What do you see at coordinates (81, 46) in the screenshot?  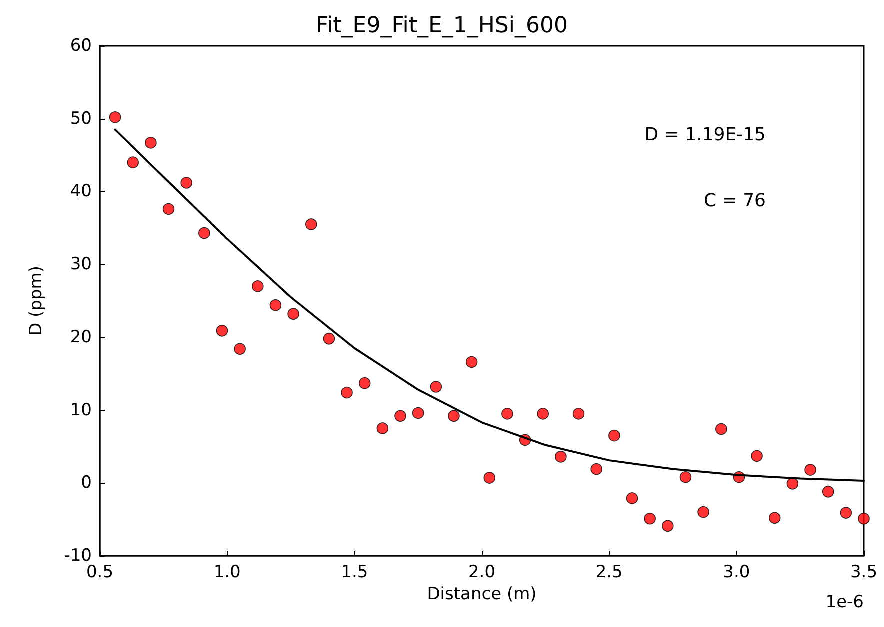 I see `y-tick-label: 60` at bounding box center [81, 46].